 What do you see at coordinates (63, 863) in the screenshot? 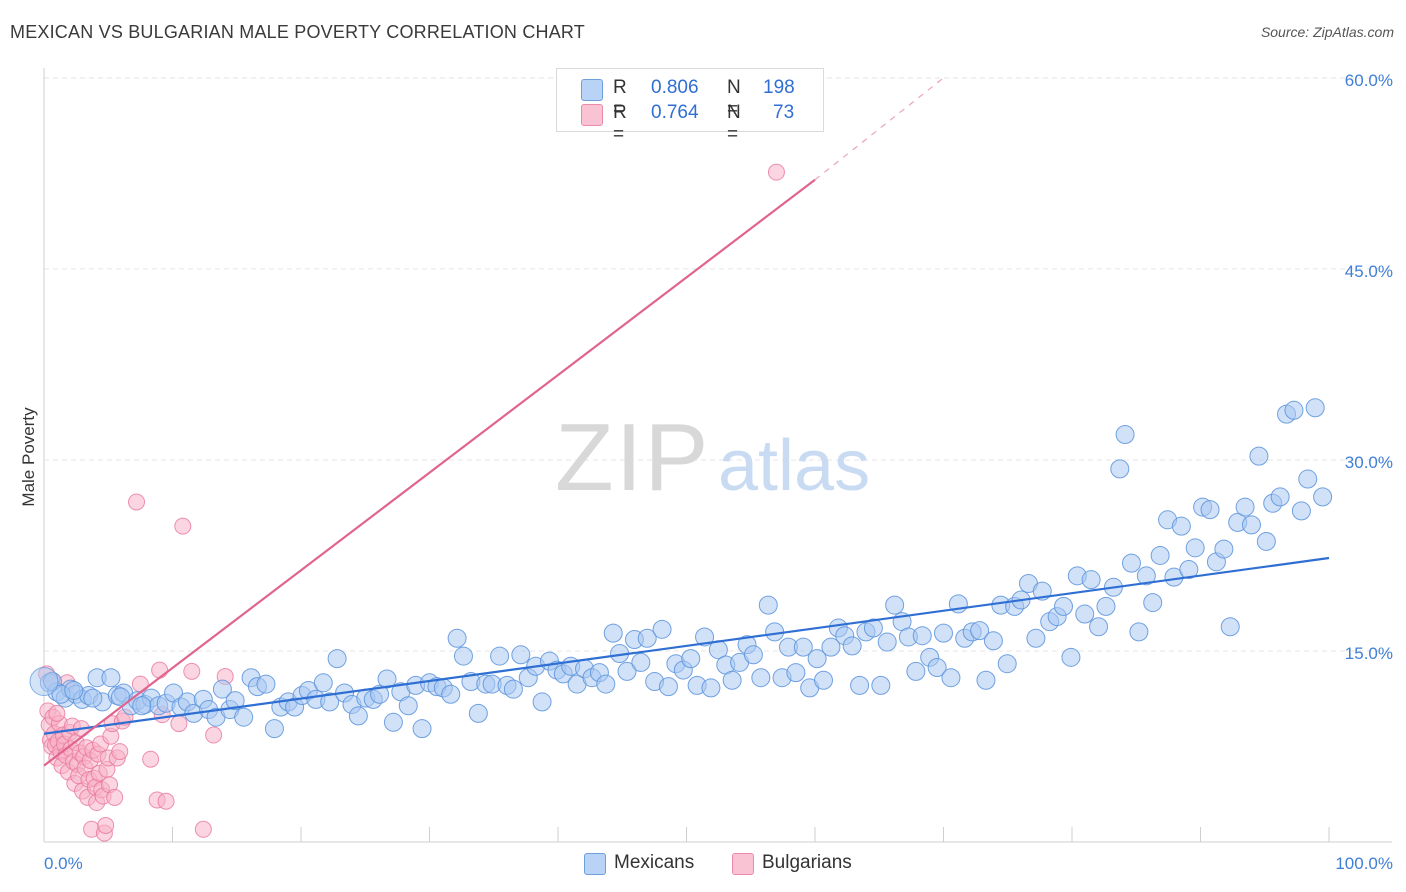
I see `x-tick-label: 0.0%` at bounding box center [63, 863].